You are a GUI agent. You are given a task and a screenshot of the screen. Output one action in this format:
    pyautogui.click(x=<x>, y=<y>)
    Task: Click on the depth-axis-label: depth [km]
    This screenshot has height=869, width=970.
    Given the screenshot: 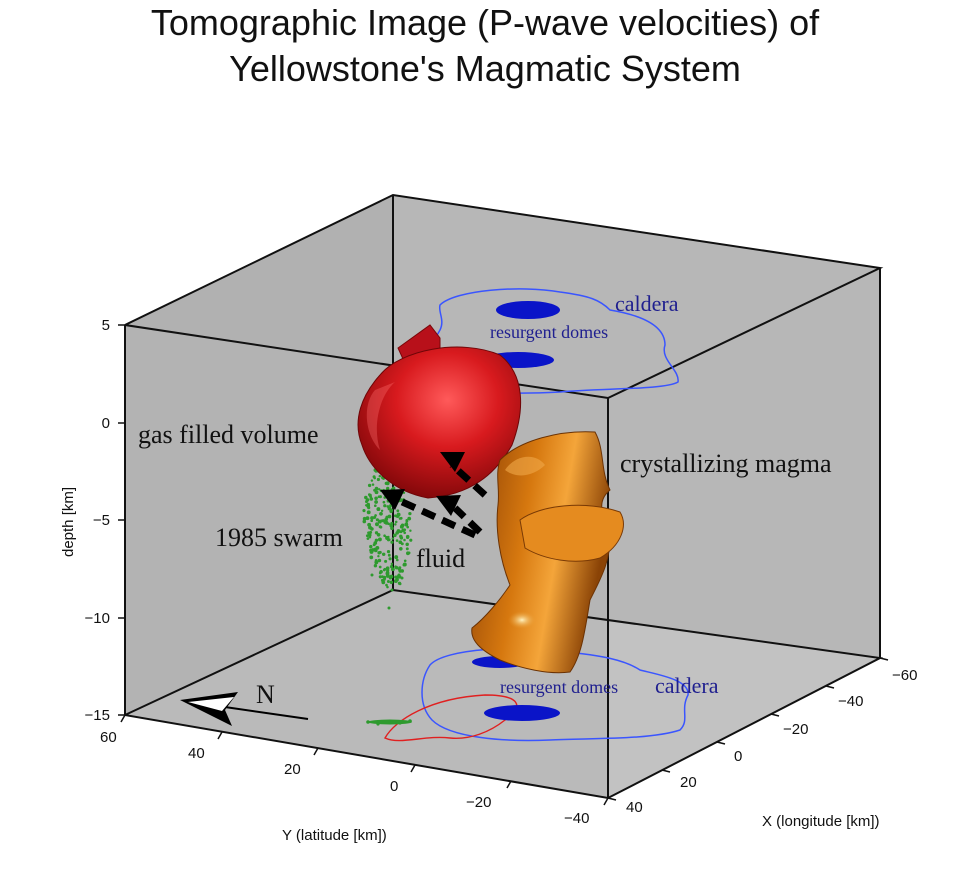 What is the action you would take?
    pyautogui.click(x=68, y=522)
    